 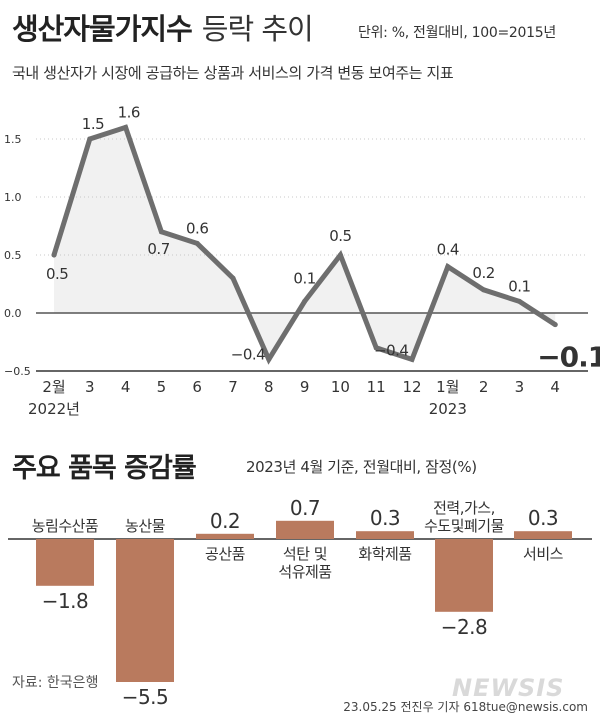 What do you see at coordinates (104, 468) in the screenshot?
I see `section-title: 주요 품목 증감률` at bounding box center [104, 468].